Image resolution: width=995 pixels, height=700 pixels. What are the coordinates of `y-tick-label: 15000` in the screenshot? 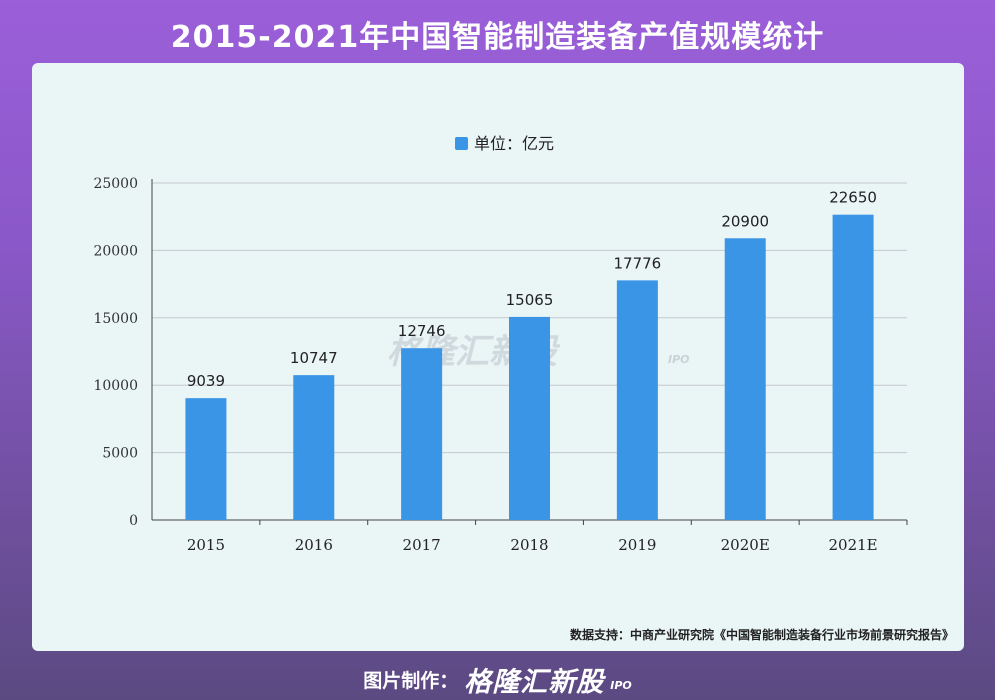 It's located at (115, 319).